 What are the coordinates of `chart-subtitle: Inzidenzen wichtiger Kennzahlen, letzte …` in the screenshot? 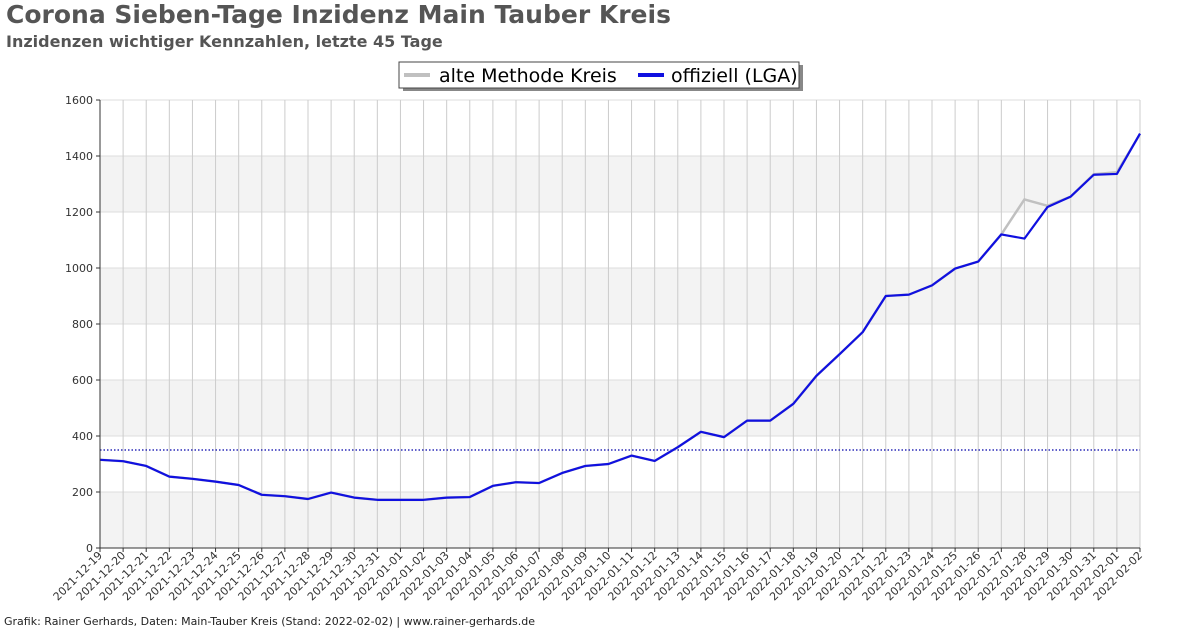 It's located at (224, 41).